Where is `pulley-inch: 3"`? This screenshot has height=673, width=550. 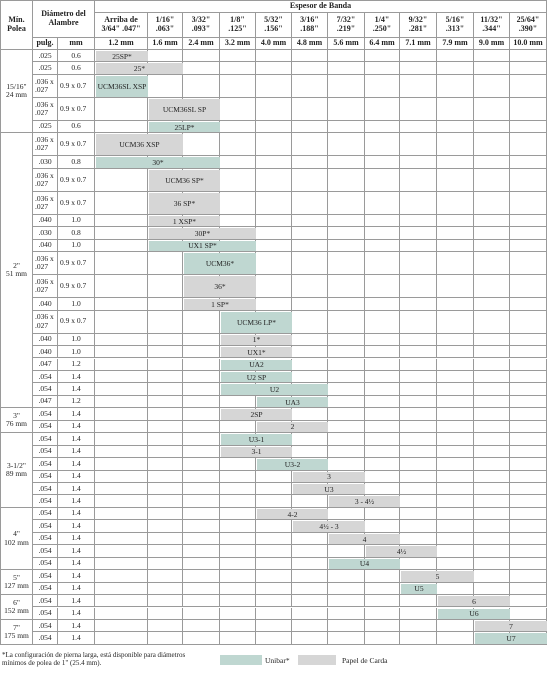 pulley-inch: 3" is located at coordinates (16, 415).